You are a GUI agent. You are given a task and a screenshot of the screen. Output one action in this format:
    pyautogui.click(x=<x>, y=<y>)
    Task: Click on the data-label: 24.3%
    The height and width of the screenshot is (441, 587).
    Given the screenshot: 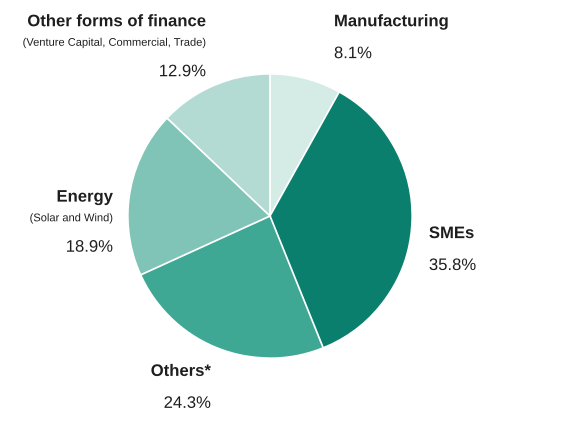 What is the action you would take?
    pyautogui.click(x=187, y=402)
    